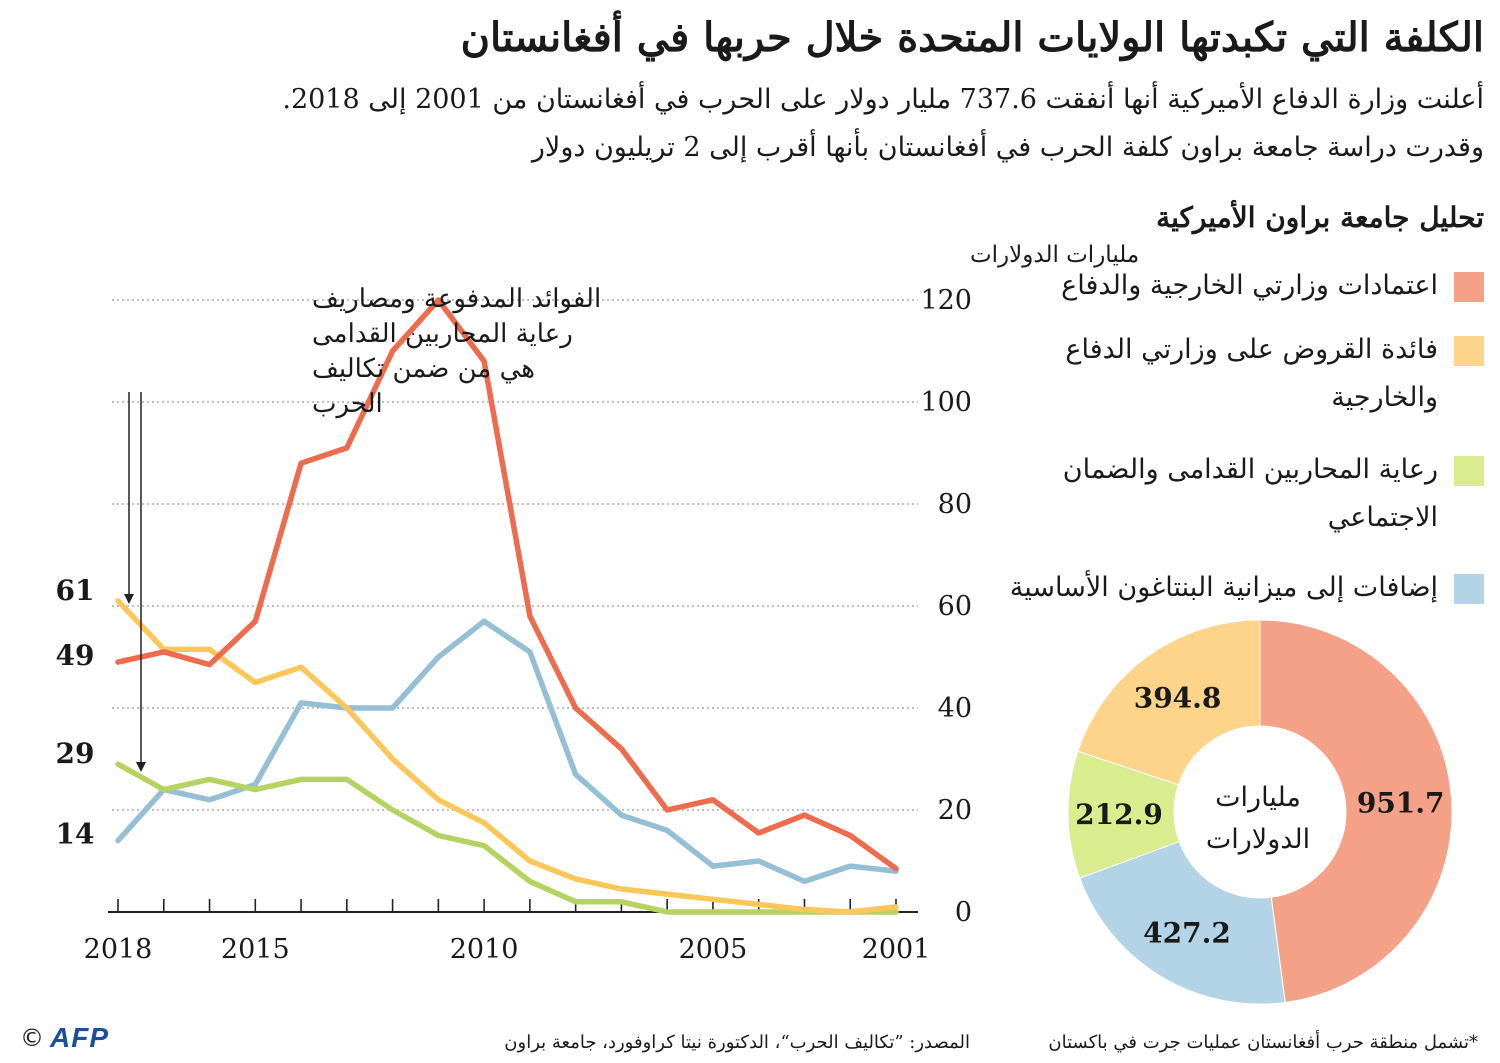 This screenshot has width=1500, height=1063. What do you see at coordinates (955, 810) in the screenshot?
I see `y-tick-label: 20` at bounding box center [955, 810].